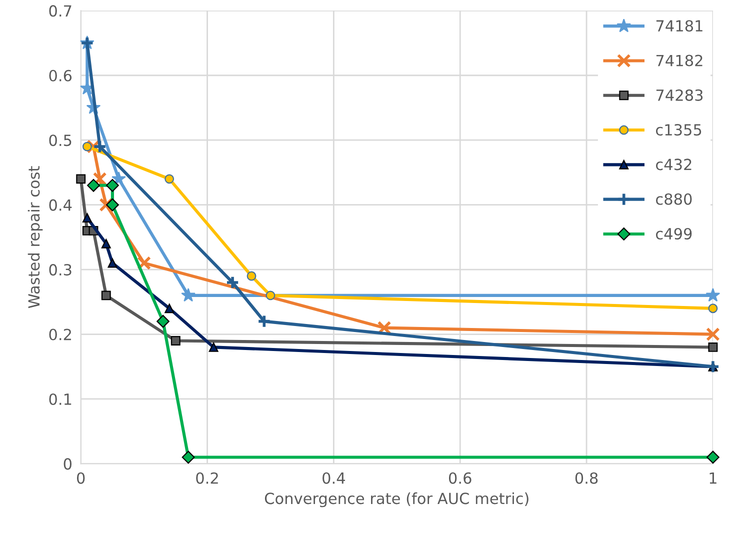 The width and height of the screenshot is (735, 533). What do you see at coordinates (60, 270) in the screenshot?
I see `y-tick-label: 0.3` at bounding box center [60, 270].